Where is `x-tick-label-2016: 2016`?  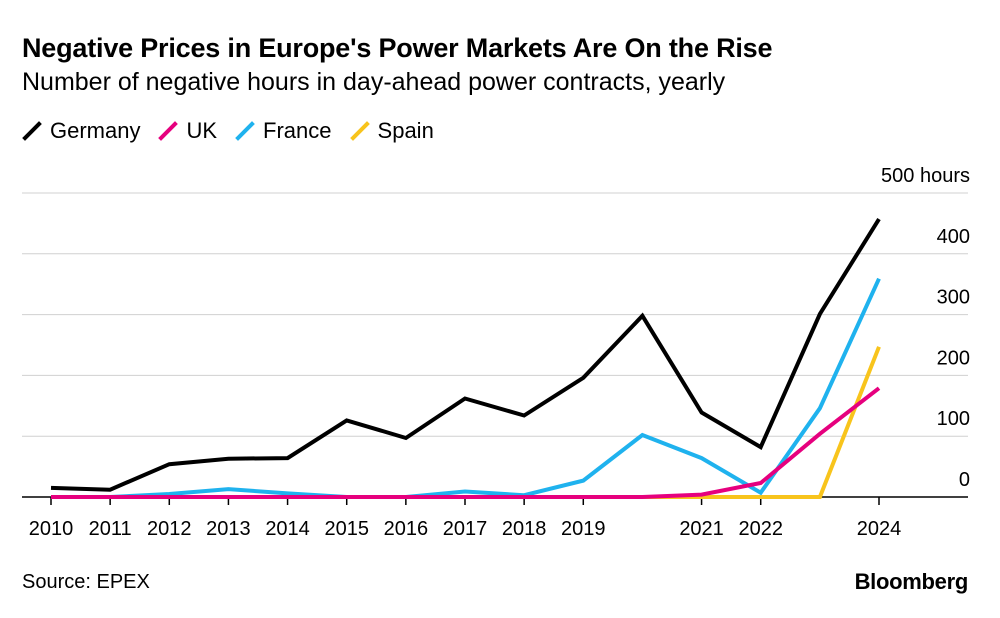 x-tick-label-2016: 2016 is located at coordinates (406, 529).